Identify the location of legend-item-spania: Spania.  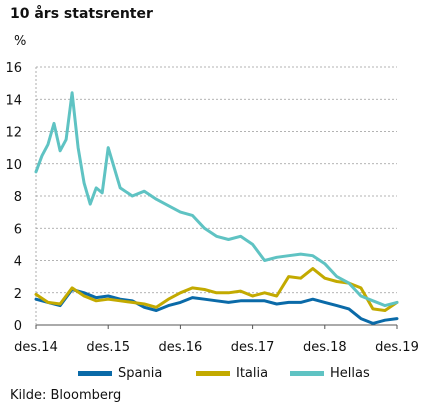
(120, 373).